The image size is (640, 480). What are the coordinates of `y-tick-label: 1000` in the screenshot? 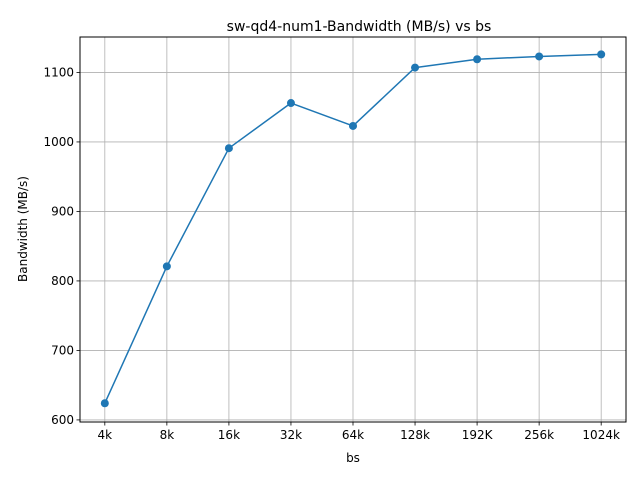 It's located at (58, 142).